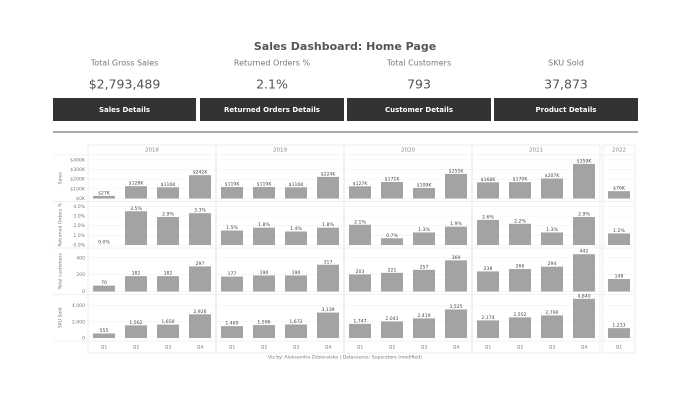 The image size is (700, 404). I want to click on value-label: $224K, so click(329, 174).